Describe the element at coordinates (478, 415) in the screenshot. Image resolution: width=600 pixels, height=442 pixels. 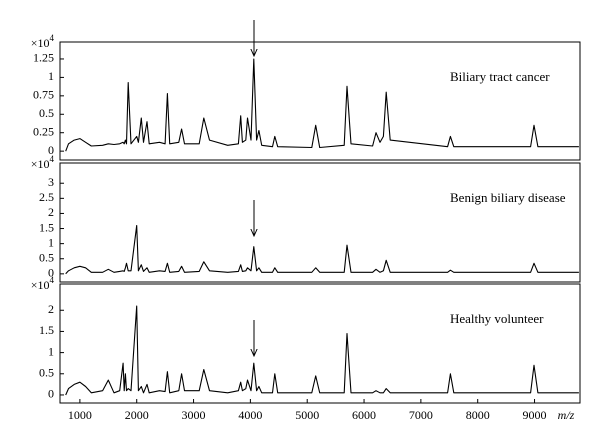
I see `x-tick-label: 8000` at that location.